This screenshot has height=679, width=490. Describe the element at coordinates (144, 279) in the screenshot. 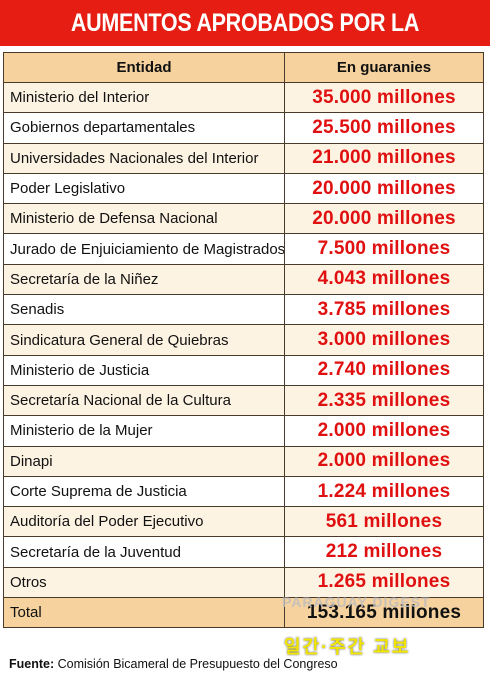

I see `entity-name: Secretaría de la Niñez` at that location.